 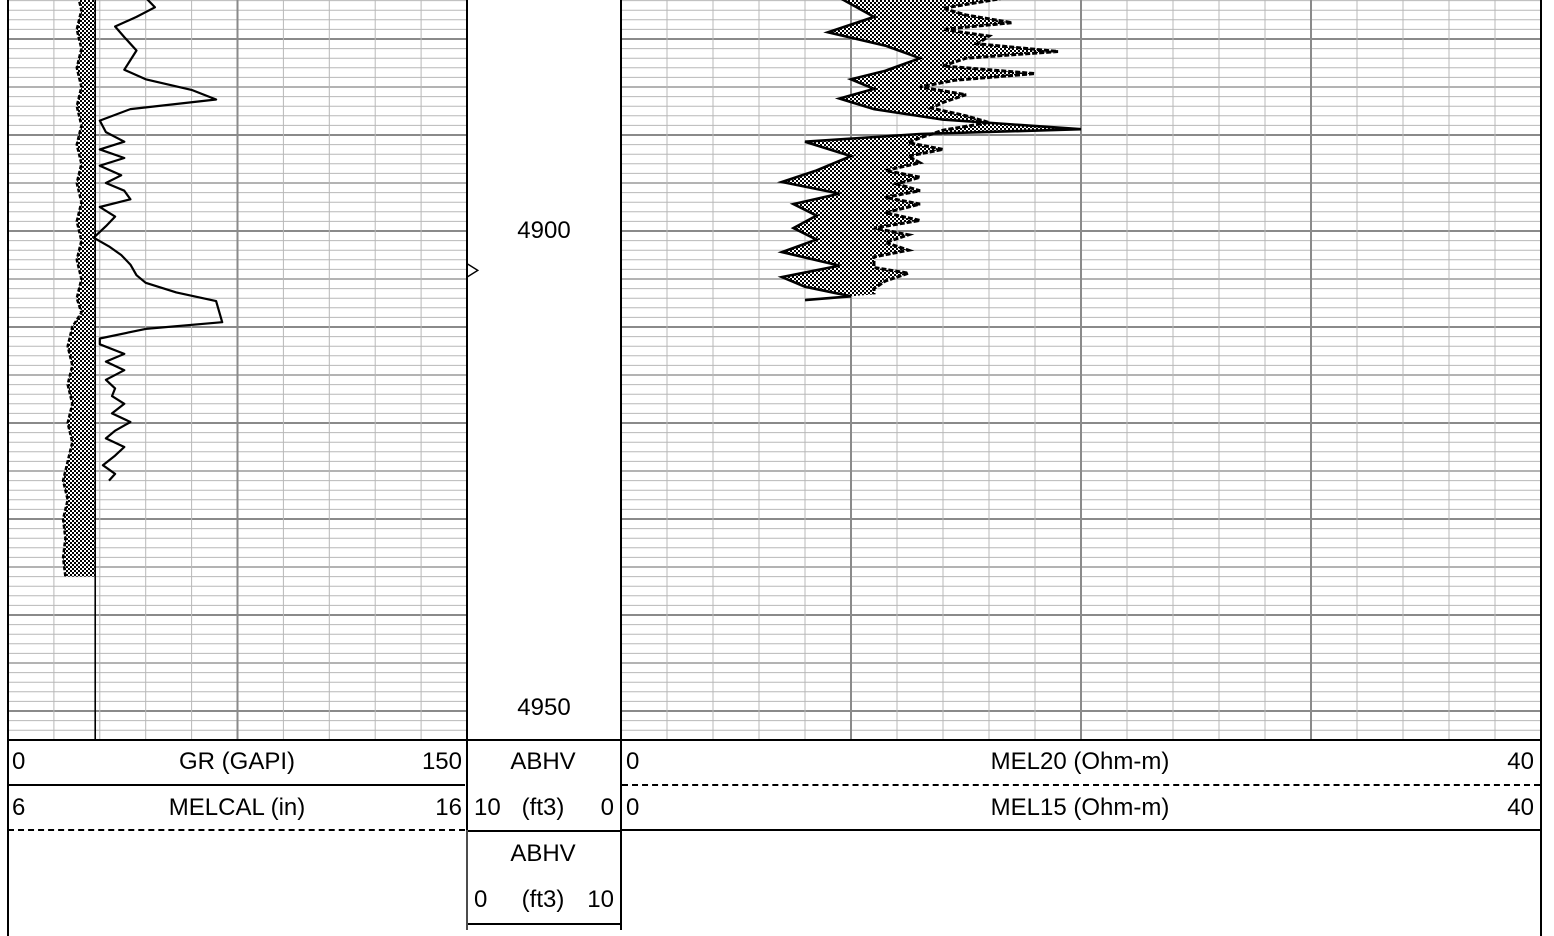 I want to click on melcal-curve, so click(x=72, y=288).